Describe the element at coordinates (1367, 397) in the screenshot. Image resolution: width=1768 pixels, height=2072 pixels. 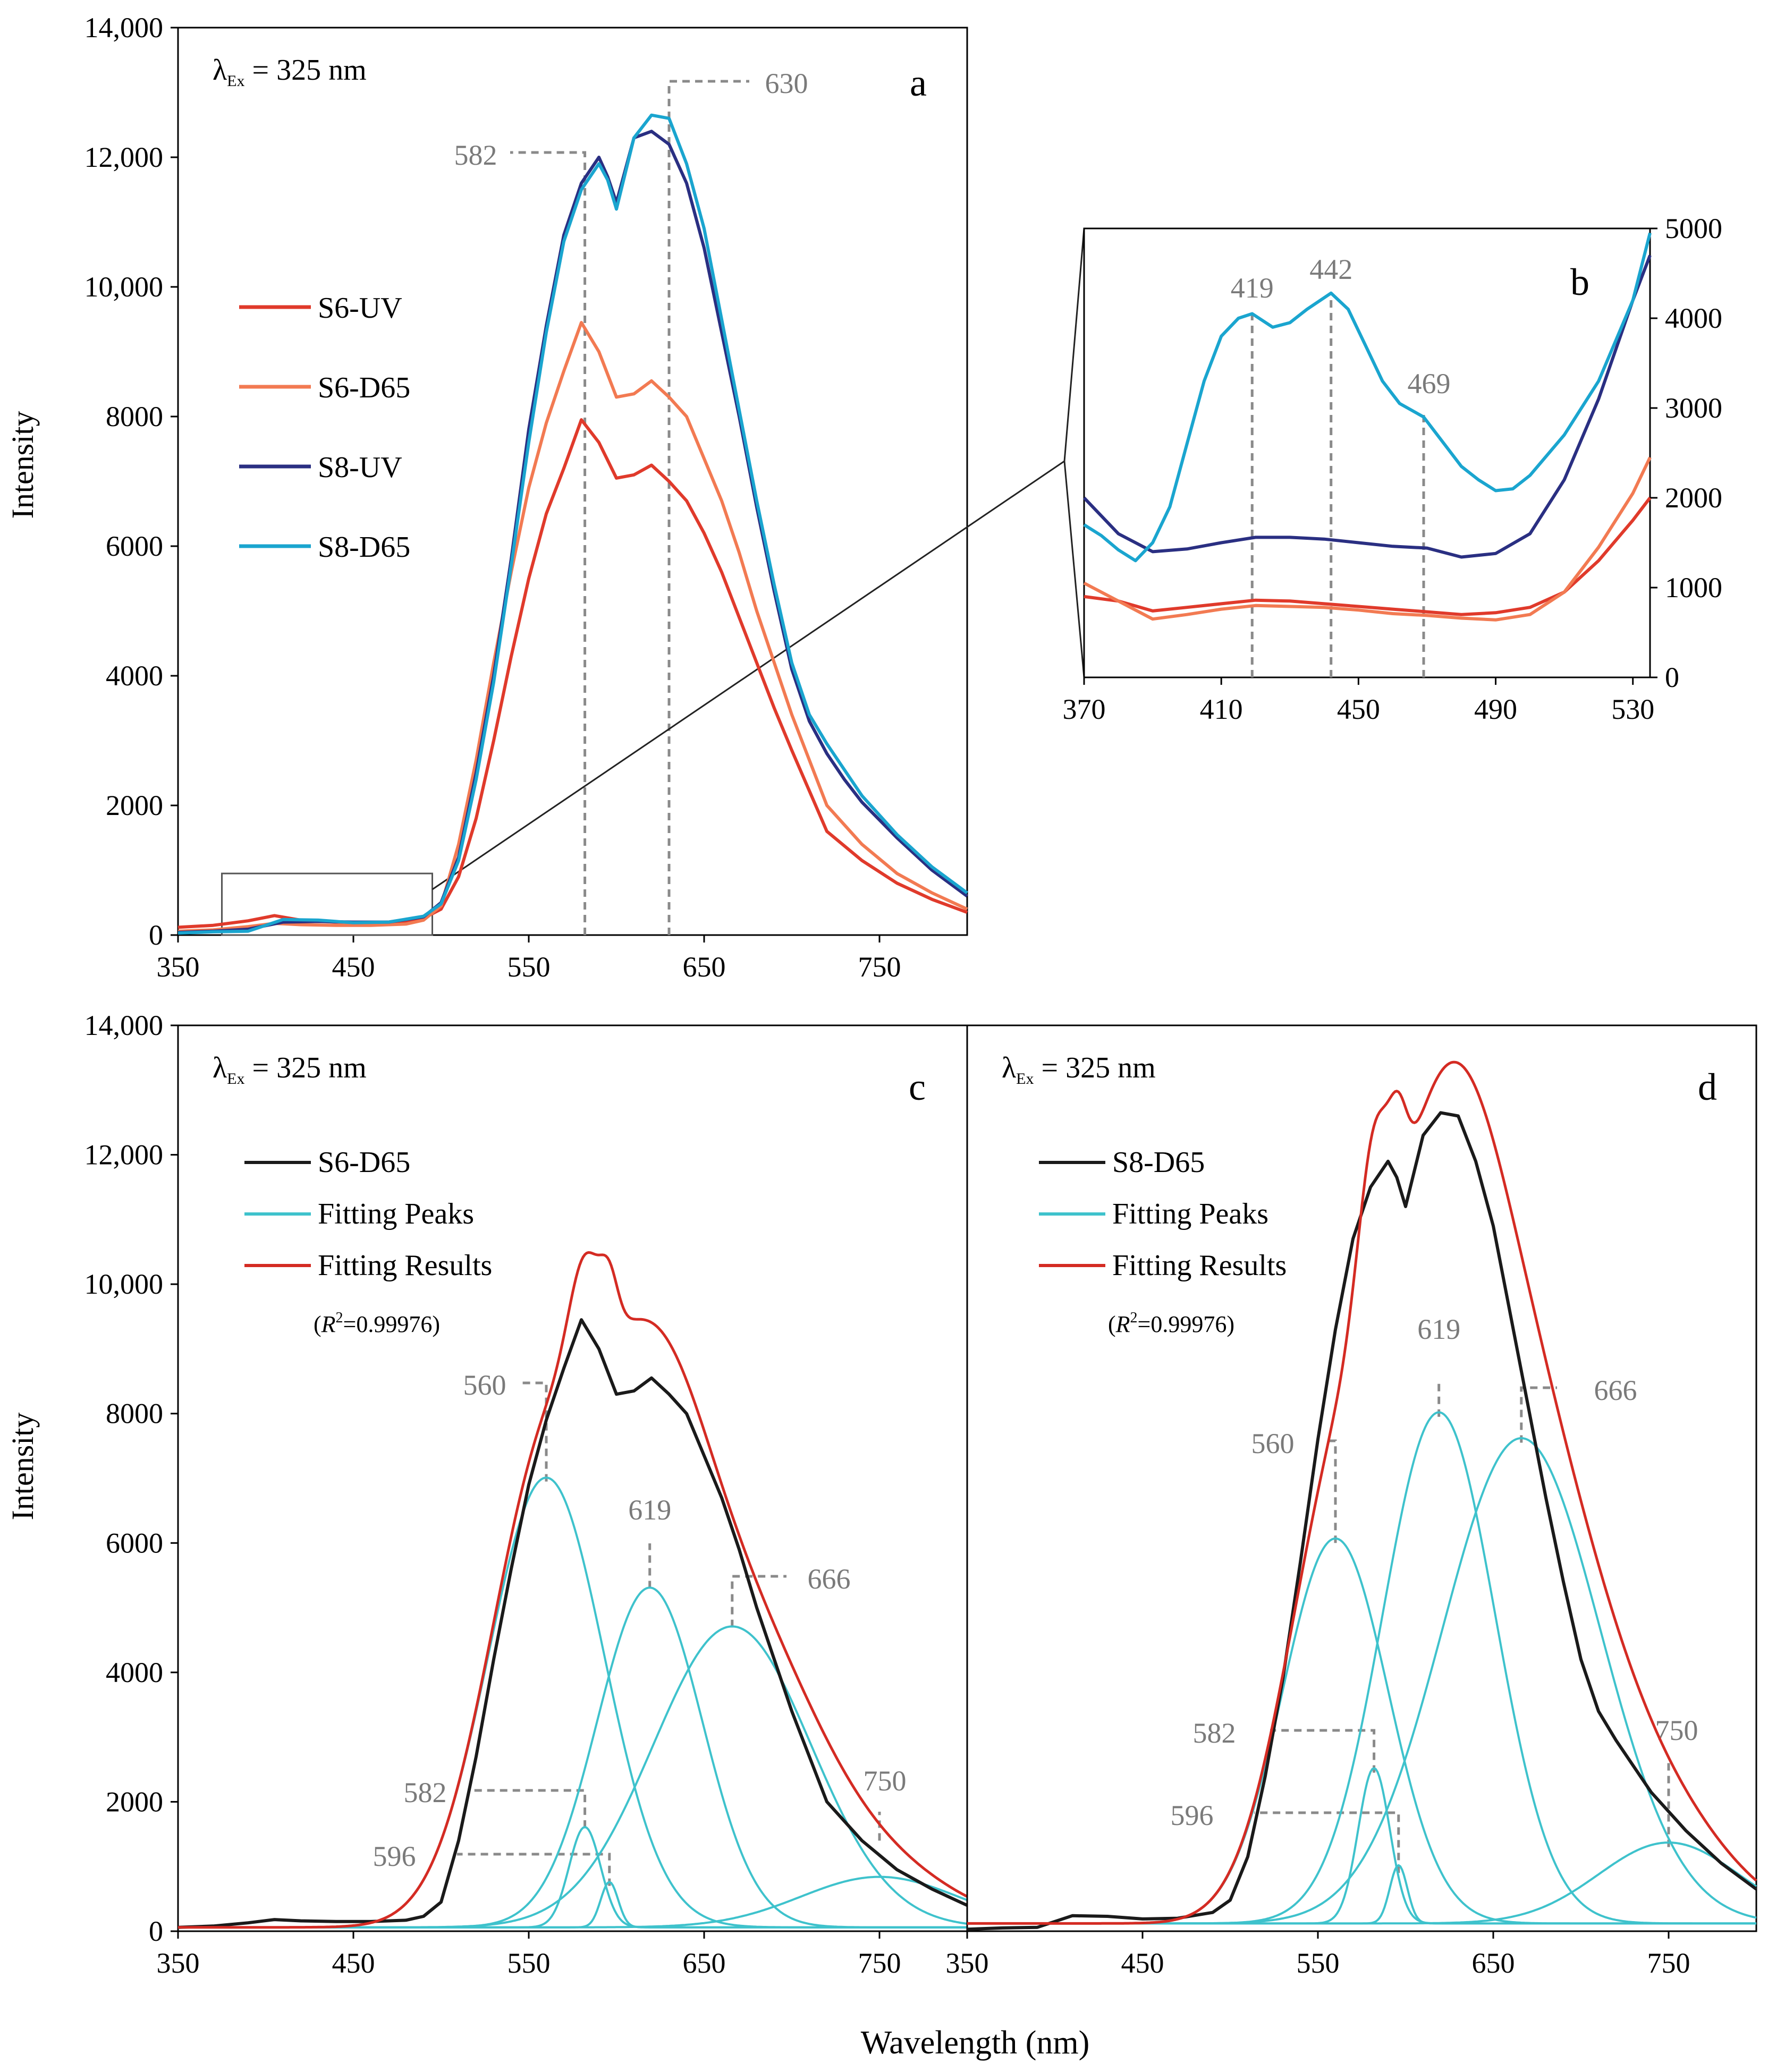
I see `series-S8-D65` at that location.